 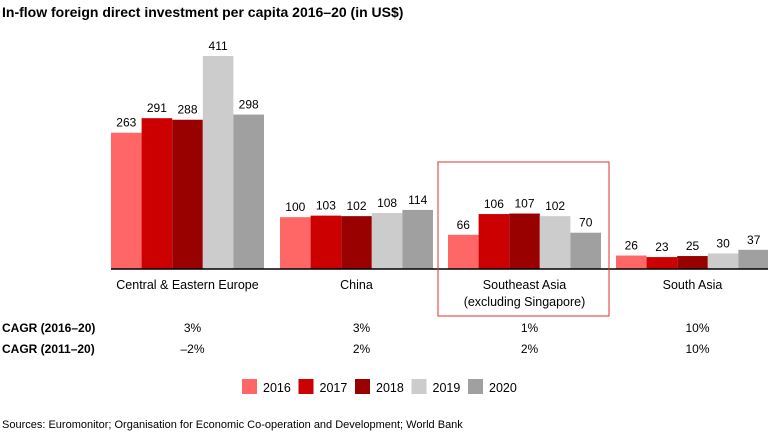 I want to click on category-label: Southeast Asia, so click(x=524, y=285).